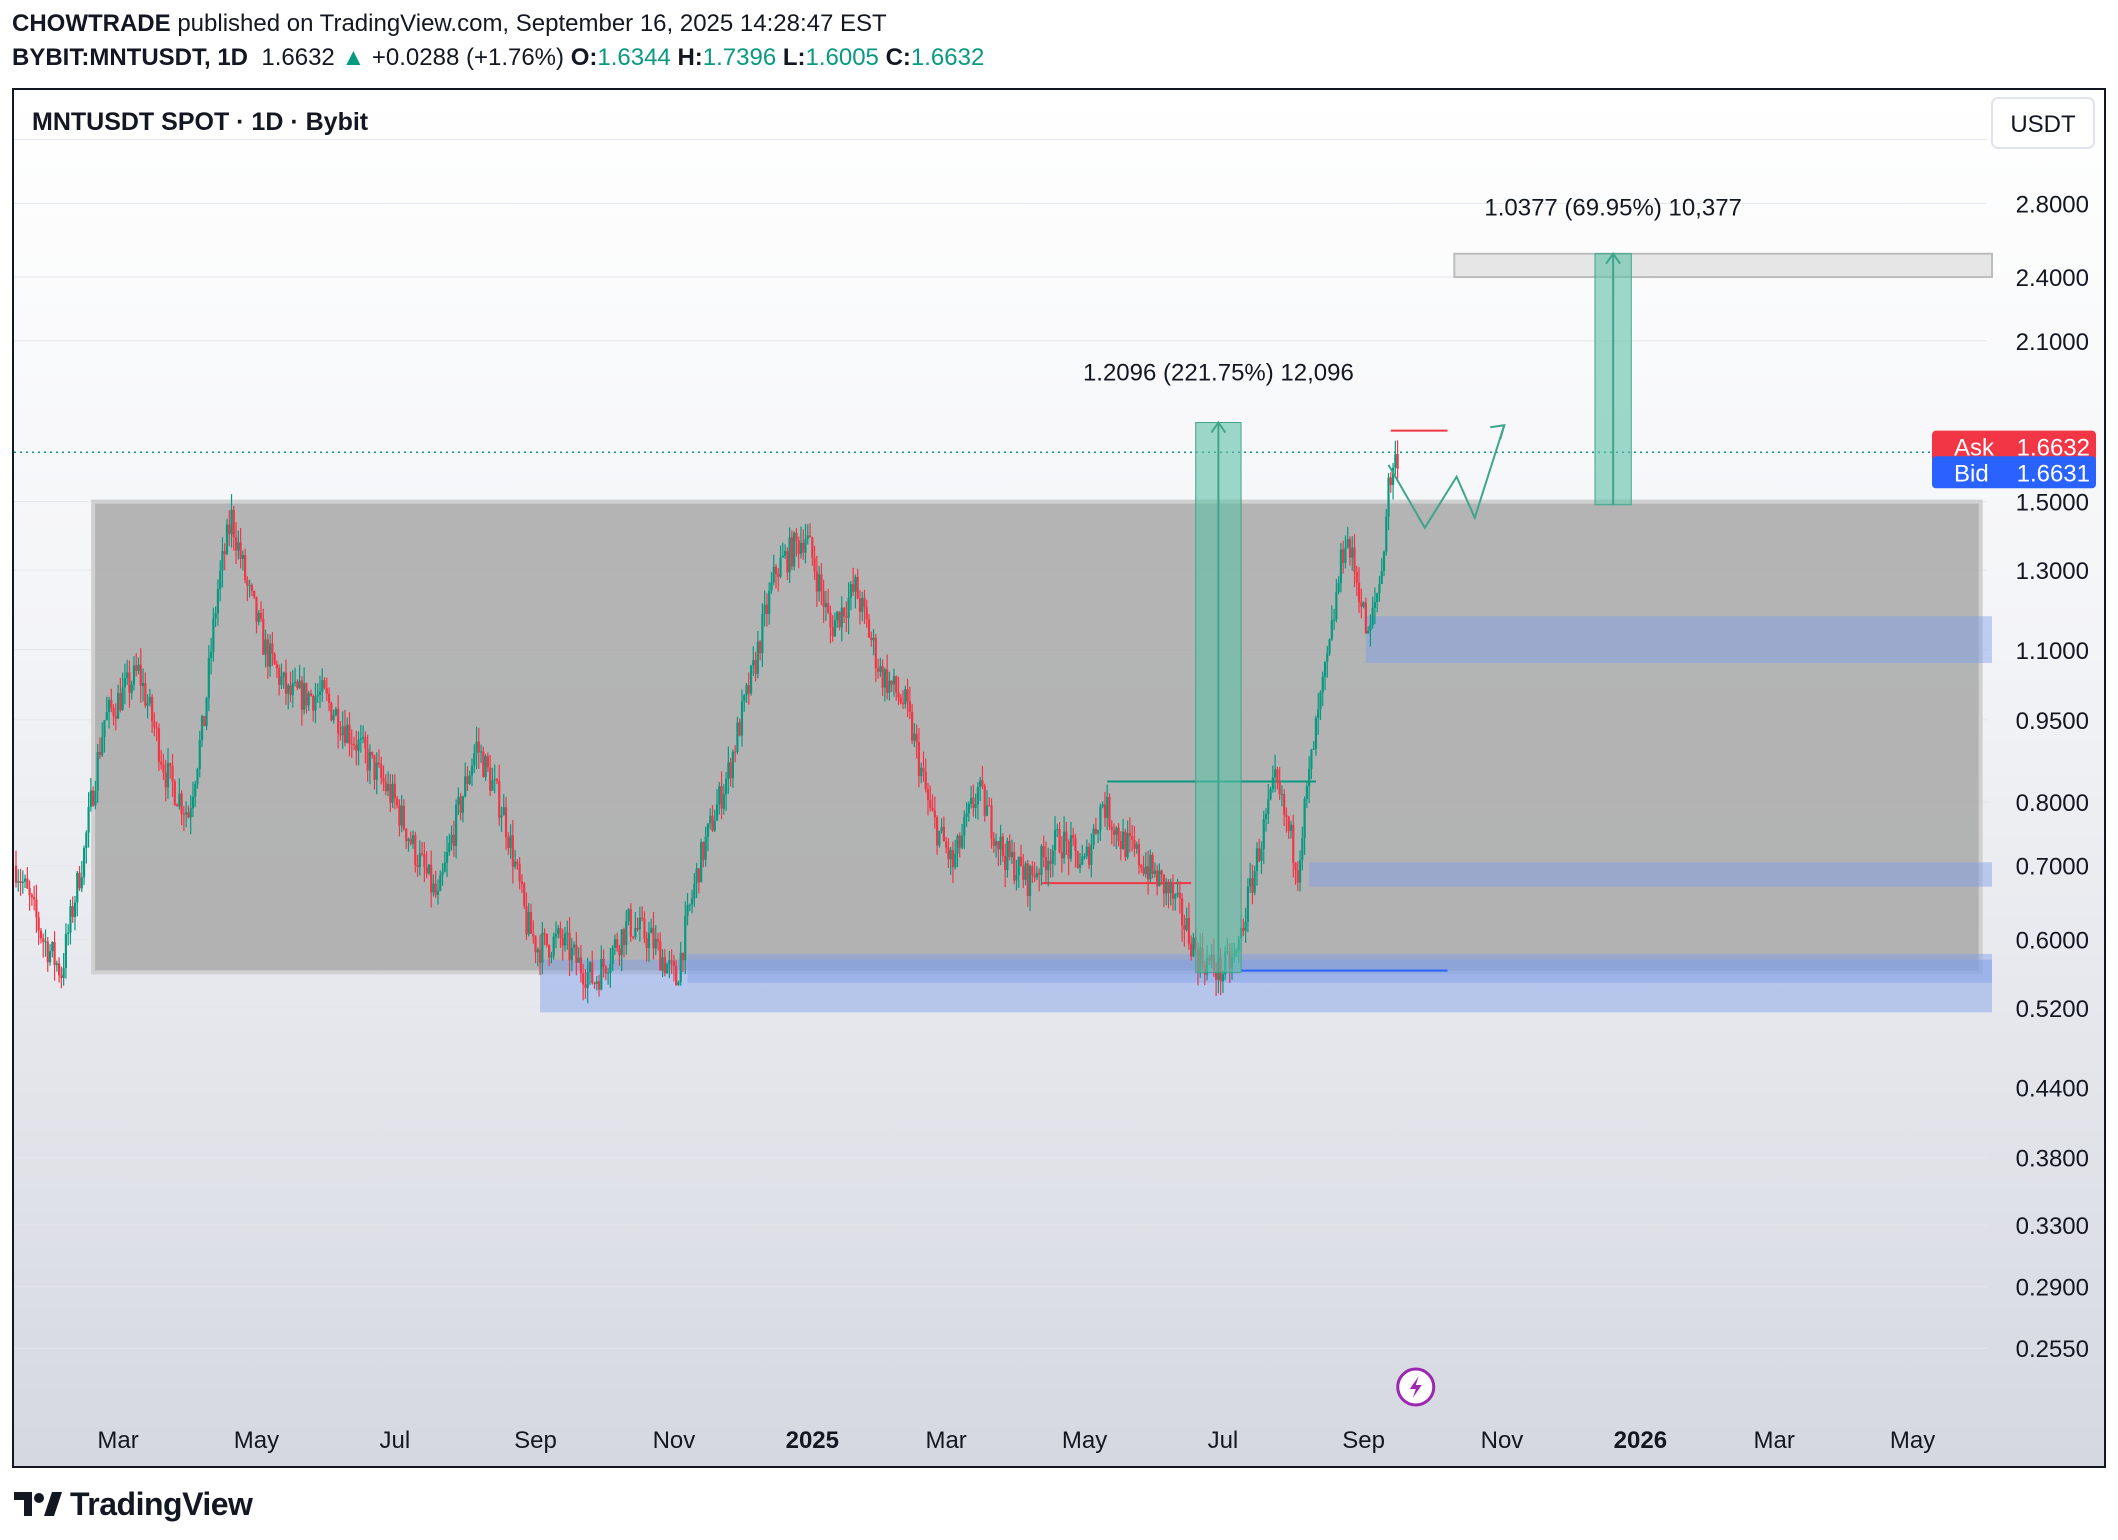 Image resolution: width=2118 pixels, height=1540 pixels. What do you see at coordinates (130, 57) in the screenshot?
I see `symbol-name: BYBIT:MNTUSDT, 1D` at bounding box center [130, 57].